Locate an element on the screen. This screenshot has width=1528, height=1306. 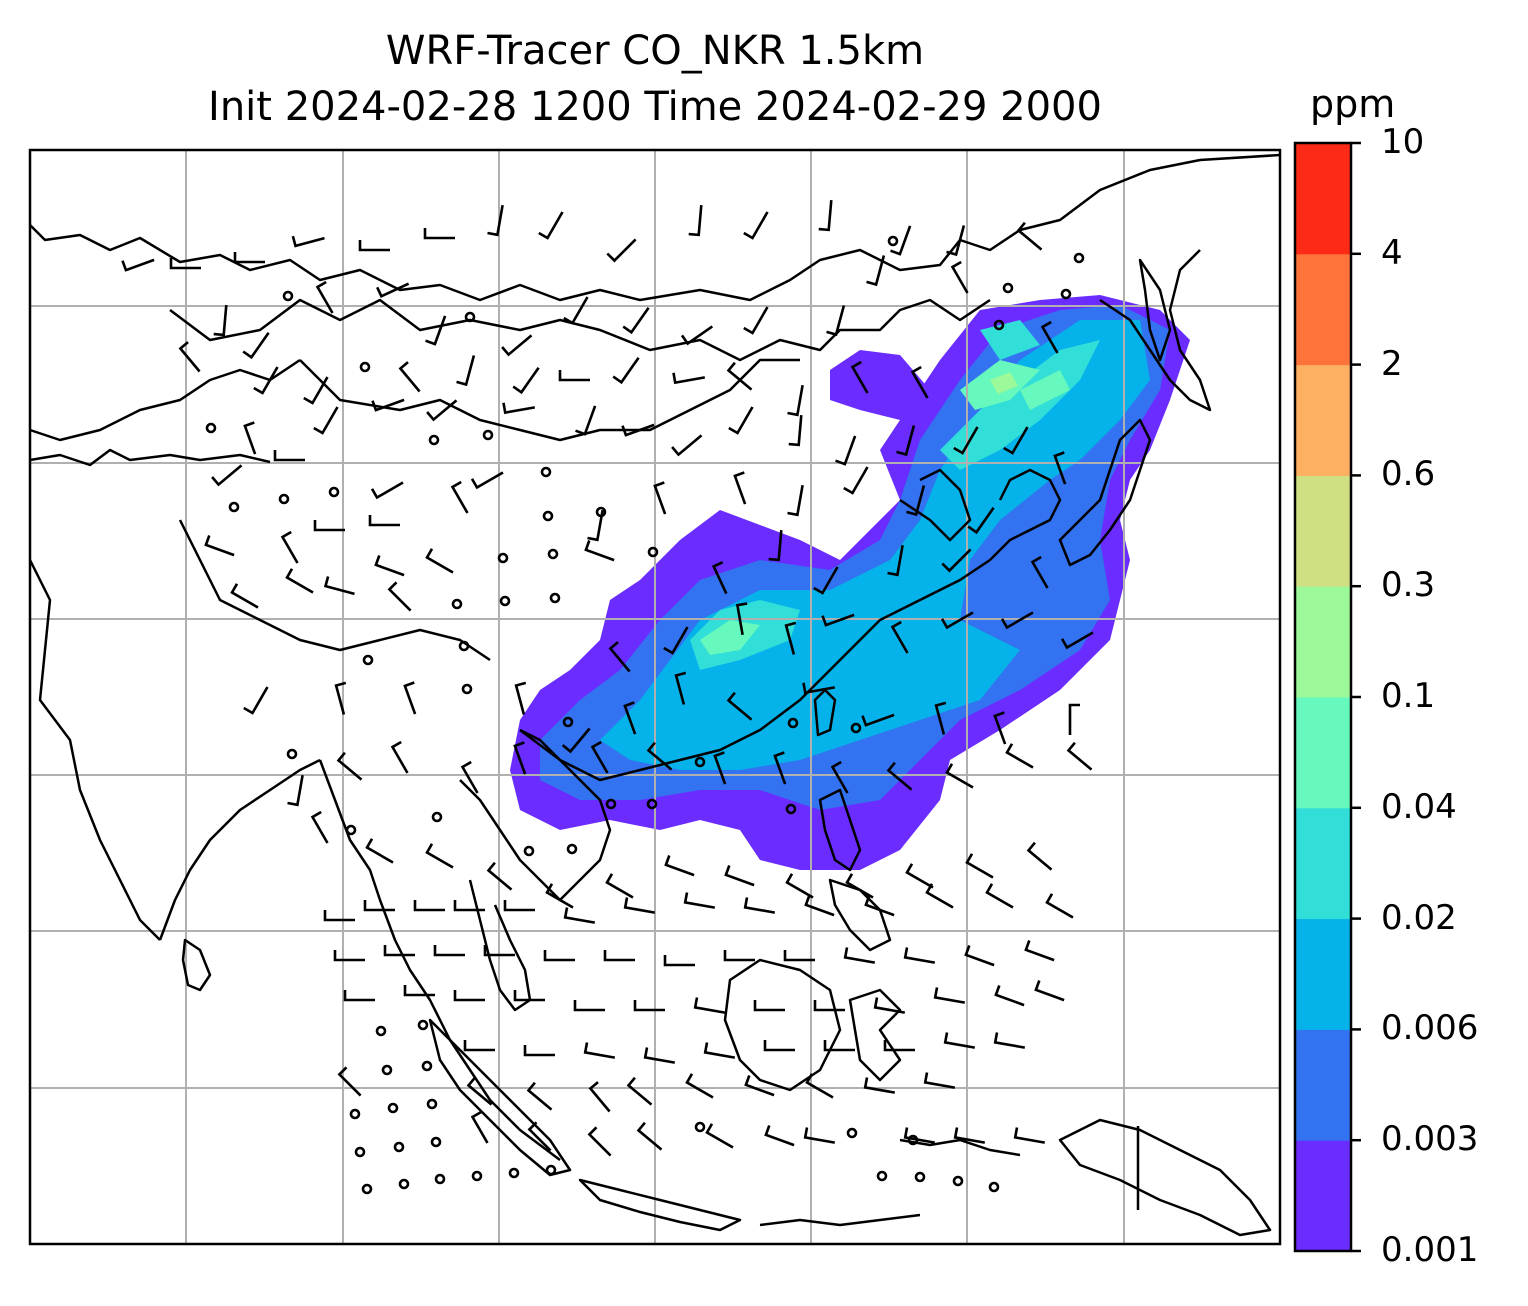
taiwan is located at coordinates (825, 712).